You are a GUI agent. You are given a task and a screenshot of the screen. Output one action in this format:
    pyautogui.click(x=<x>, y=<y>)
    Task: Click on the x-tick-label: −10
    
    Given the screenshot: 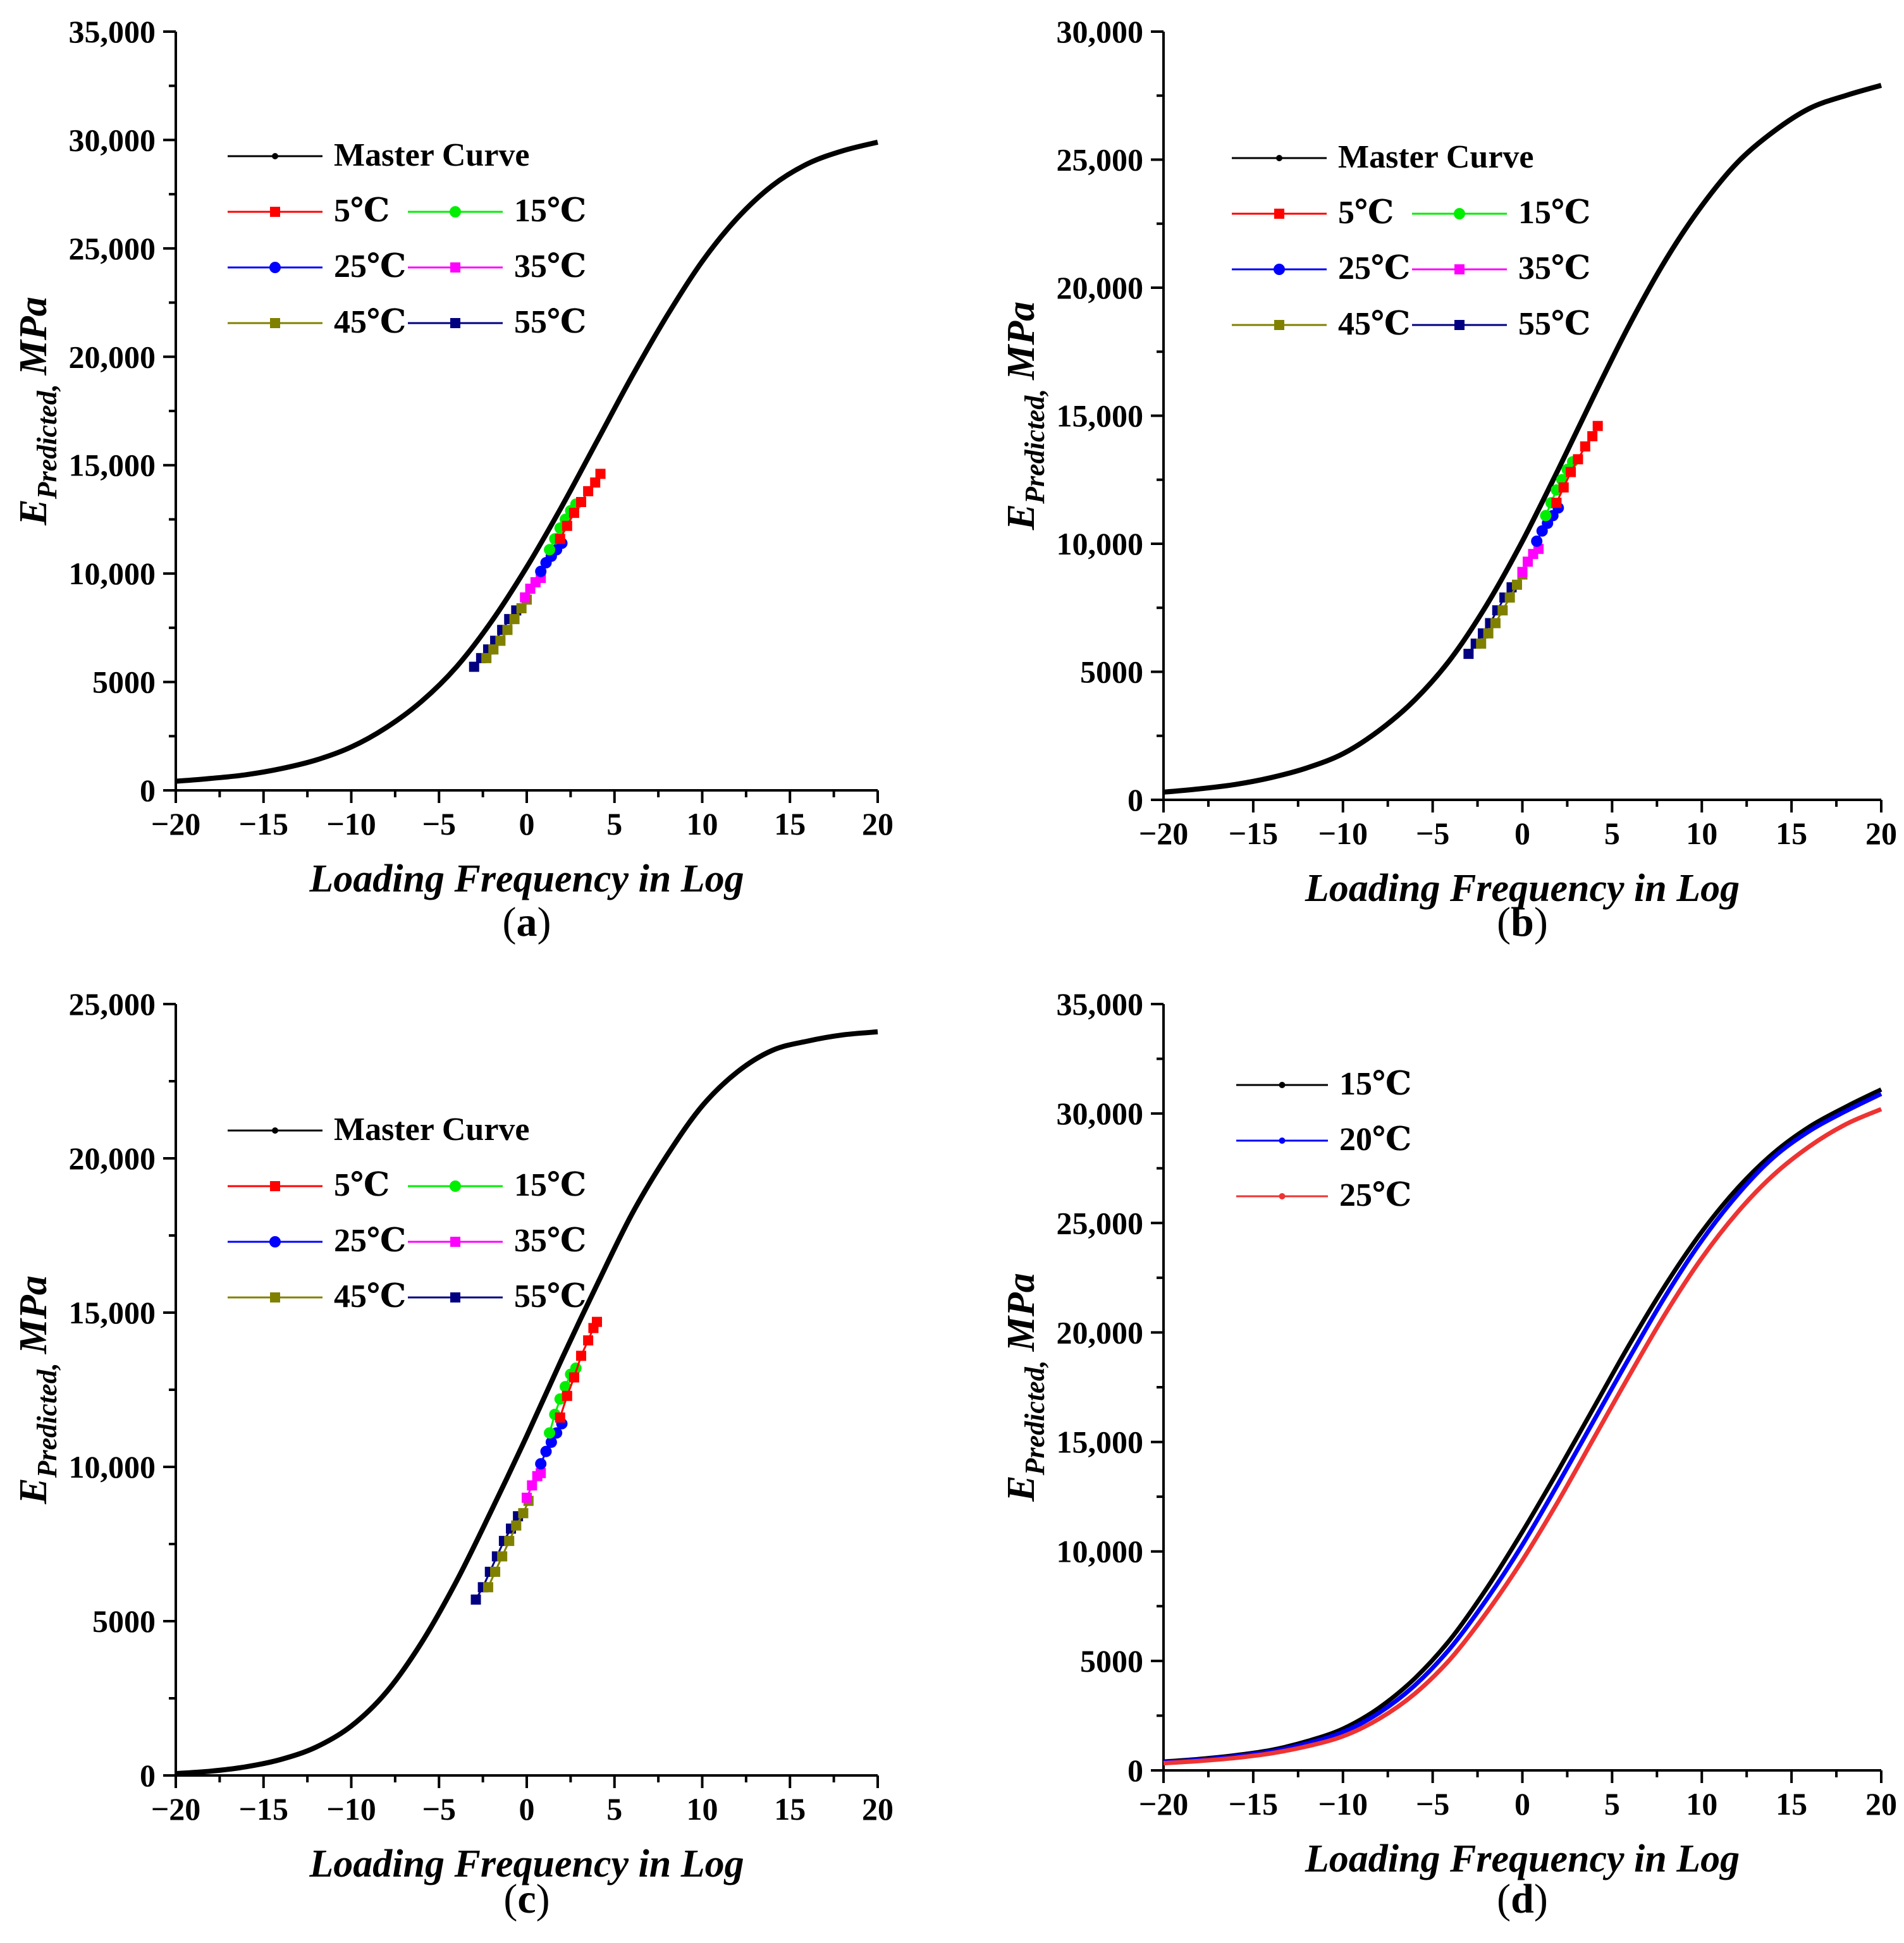 What is the action you would take?
    pyautogui.click(x=351, y=1809)
    